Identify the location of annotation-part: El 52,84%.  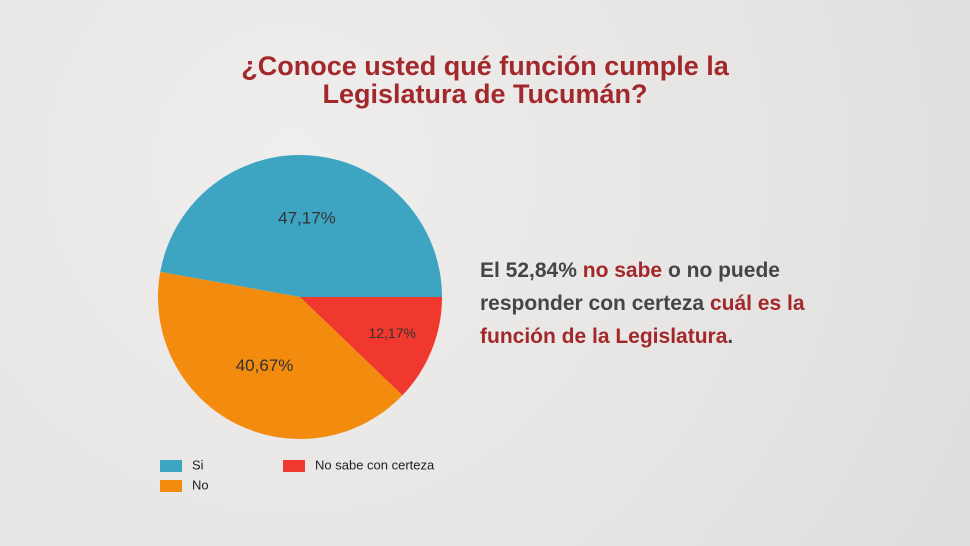
(528, 270).